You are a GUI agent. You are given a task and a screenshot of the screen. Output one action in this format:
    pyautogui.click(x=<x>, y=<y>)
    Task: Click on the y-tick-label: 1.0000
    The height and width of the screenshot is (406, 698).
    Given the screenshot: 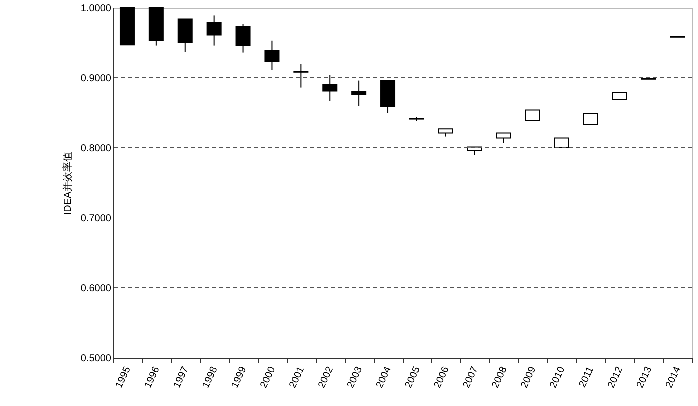 What is the action you would take?
    pyautogui.click(x=96, y=9)
    